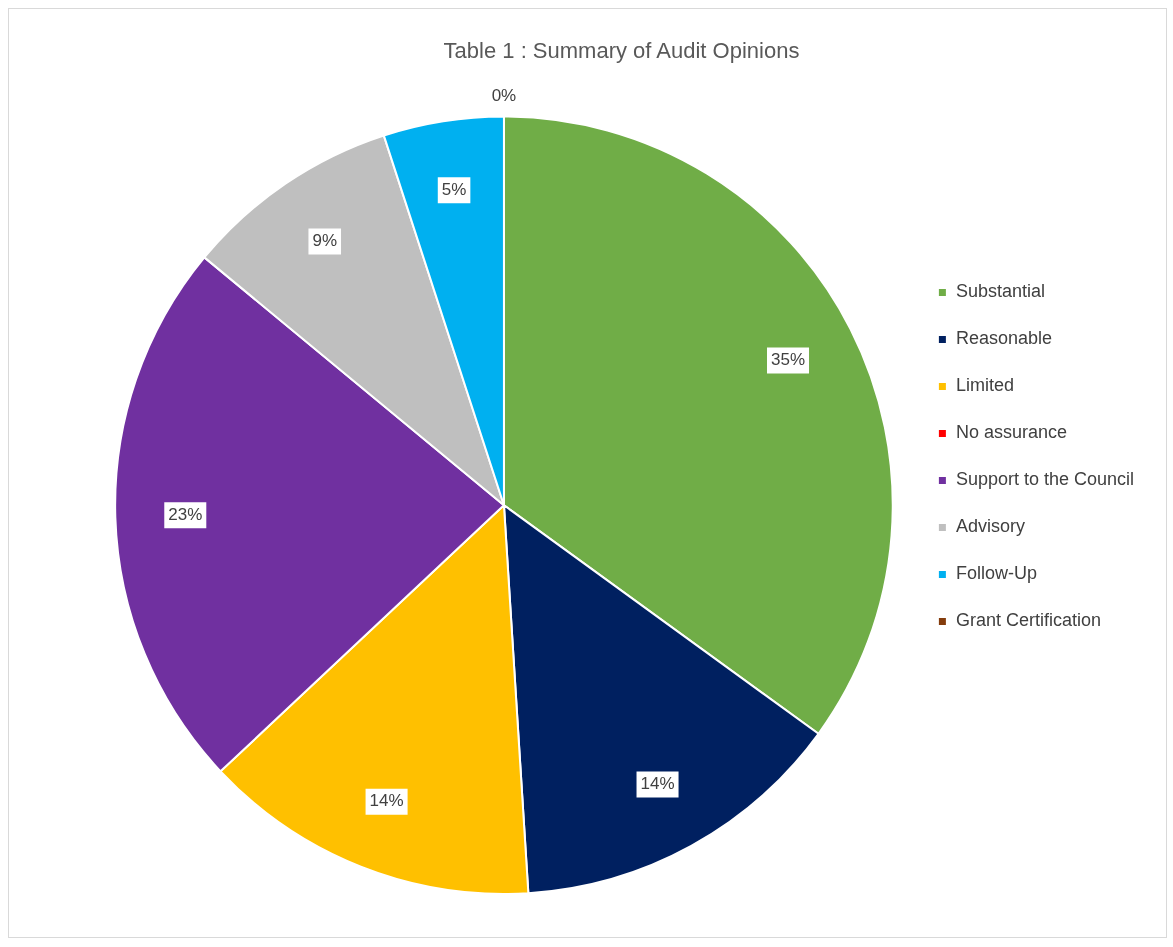  I want to click on legend-label: Follow-Up, so click(996, 573).